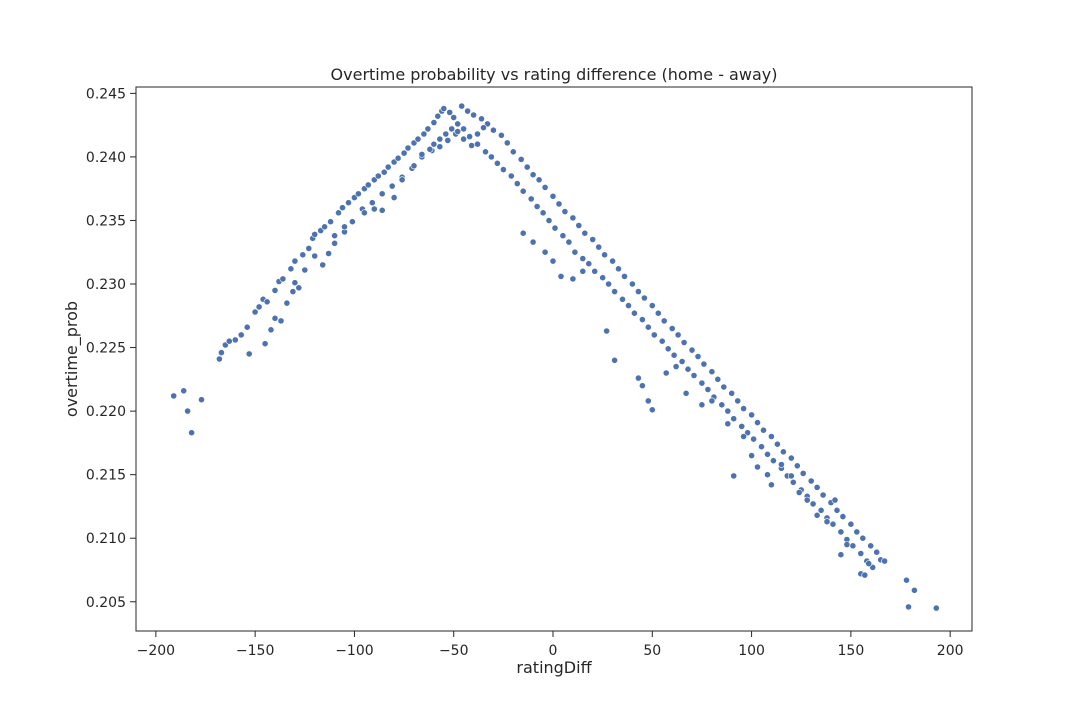  What do you see at coordinates (554, 667) in the screenshot?
I see `x-axis-label: ratingDiff` at bounding box center [554, 667].